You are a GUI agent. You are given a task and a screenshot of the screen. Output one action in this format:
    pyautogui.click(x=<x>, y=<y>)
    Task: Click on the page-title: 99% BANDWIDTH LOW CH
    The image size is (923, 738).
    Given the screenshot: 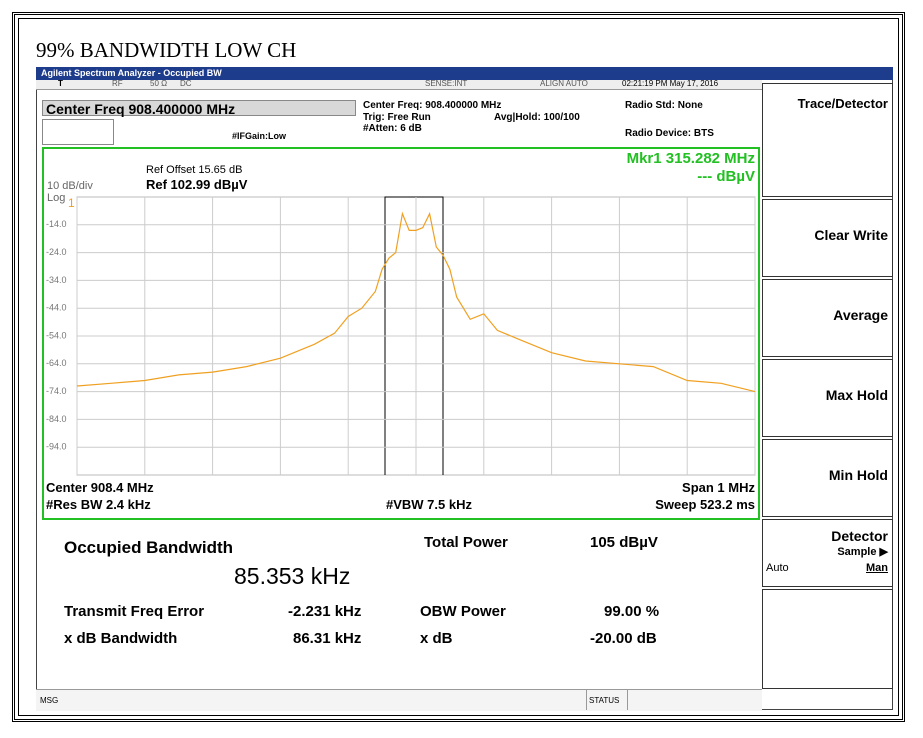 What is the action you would take?
    pyautogui.click(x=166, y=50)
    